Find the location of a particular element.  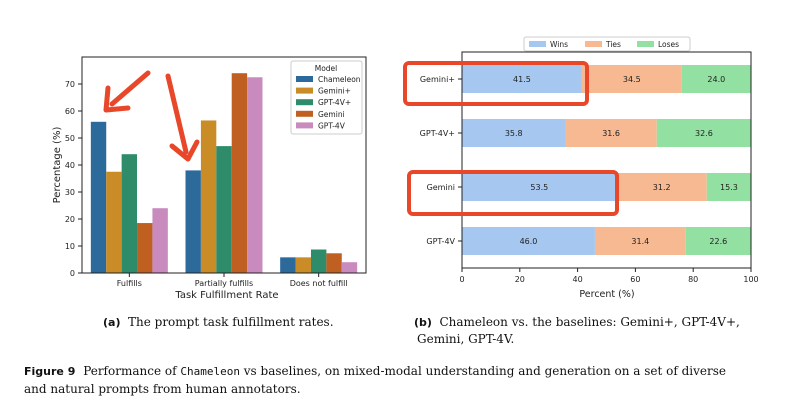

bar-wins-gpt-4v-plus is located at coordinates (514, 133).